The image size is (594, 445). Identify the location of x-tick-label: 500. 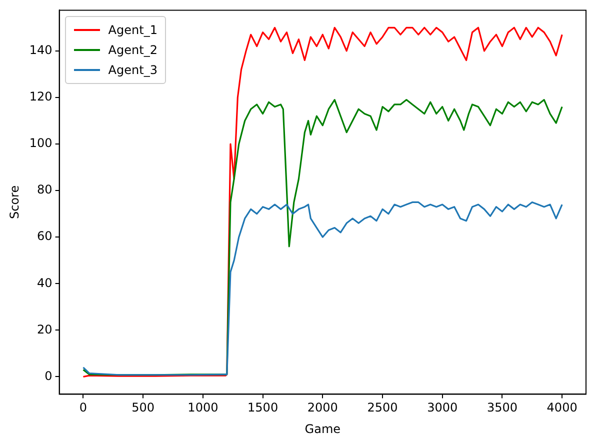
(143, 407).